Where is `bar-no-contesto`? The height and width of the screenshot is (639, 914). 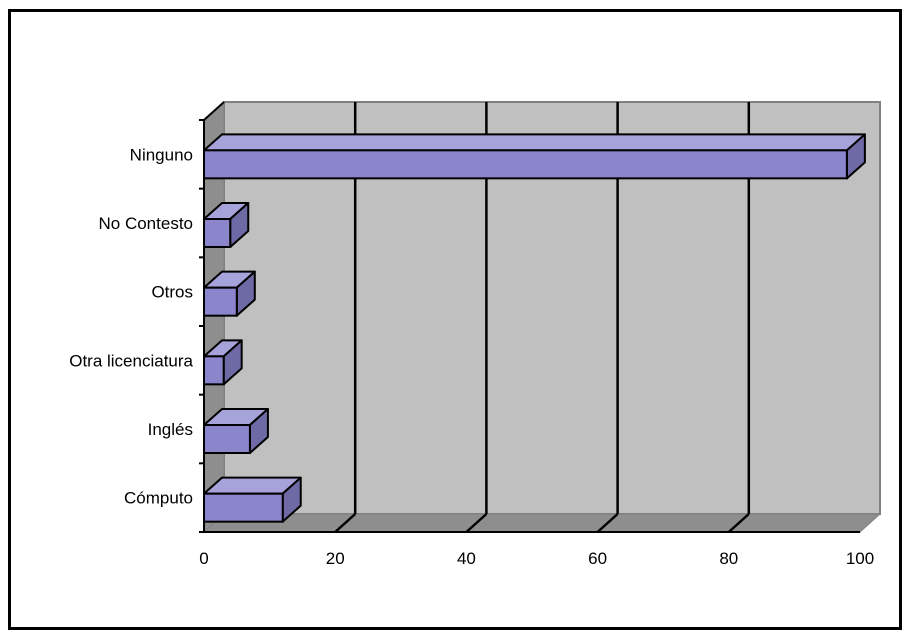 bar-no-contesto is located at coordinates (226, 225).